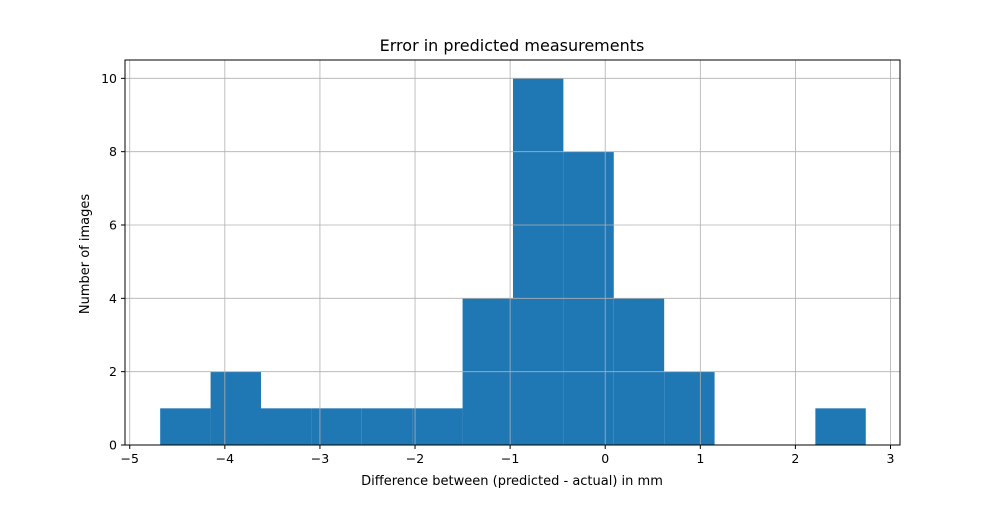 The height and width of the screenshot is (505, 1000). What do you see at coordinates (605, 458) in the screenshot?
I see `x-tick-label: 0` at bounding box center [605, 458].